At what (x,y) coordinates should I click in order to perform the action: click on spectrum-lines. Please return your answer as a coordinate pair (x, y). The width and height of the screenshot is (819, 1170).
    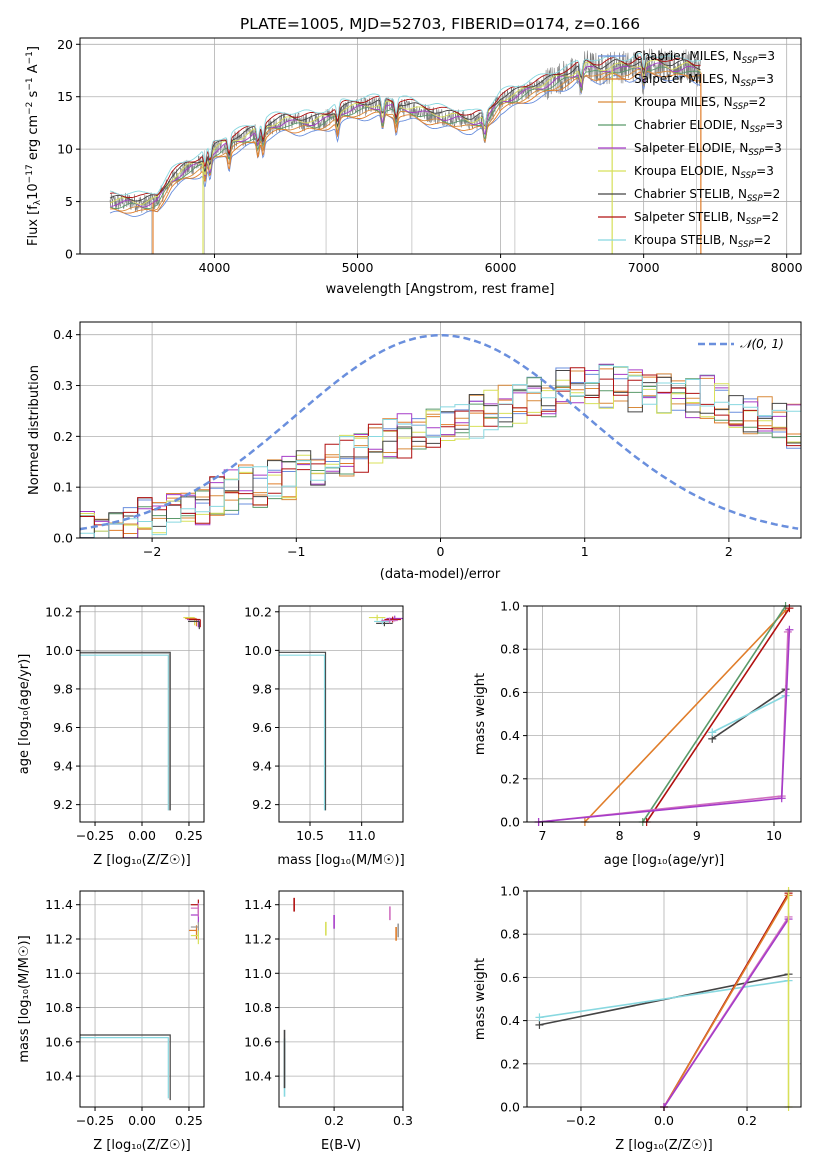
    Looking at the image, I should click on (405, 151).